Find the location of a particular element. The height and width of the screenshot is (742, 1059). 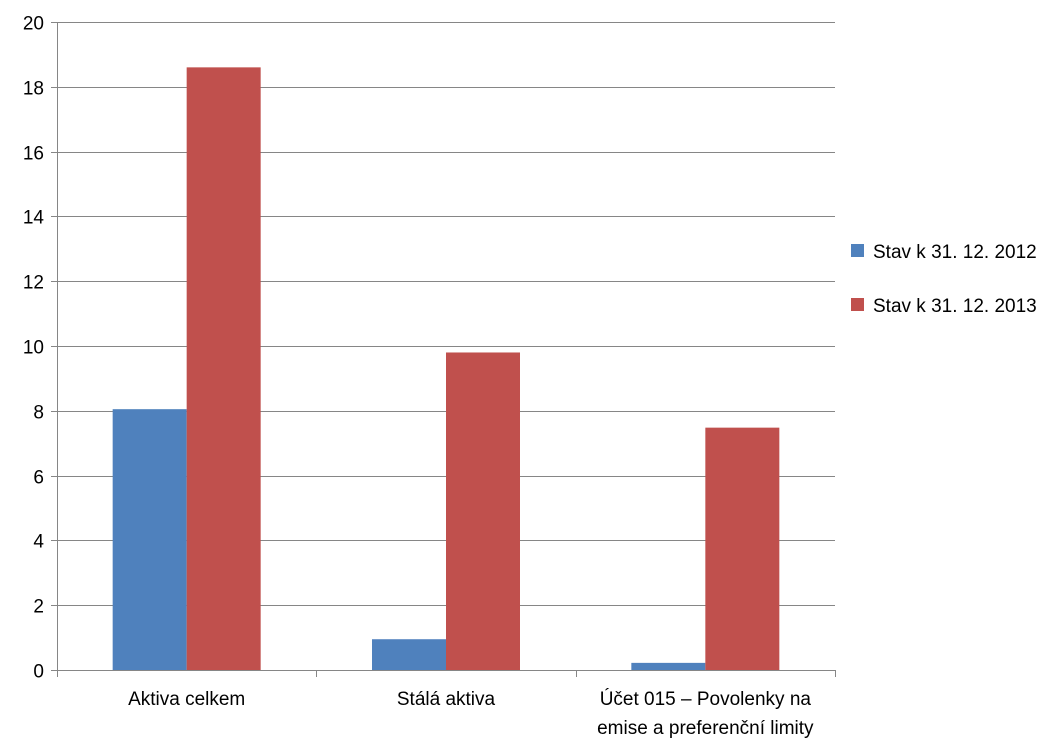

y-tick-label: 20 is located at coordinates (33, 24).